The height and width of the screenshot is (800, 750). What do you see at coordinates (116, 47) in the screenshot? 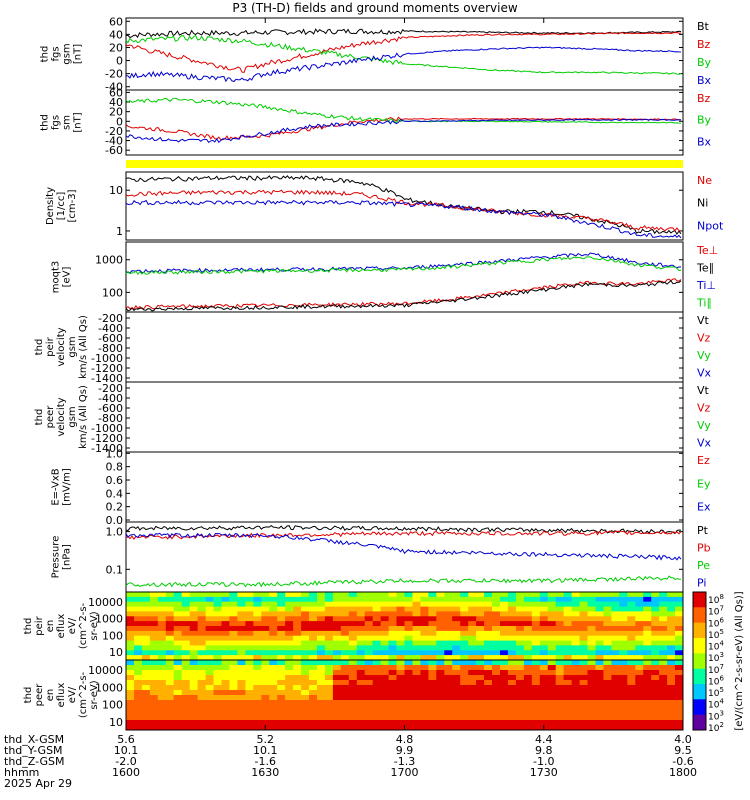
I see `ytick-label-fgs_gsm: 20` at bounding box center [116, 47].